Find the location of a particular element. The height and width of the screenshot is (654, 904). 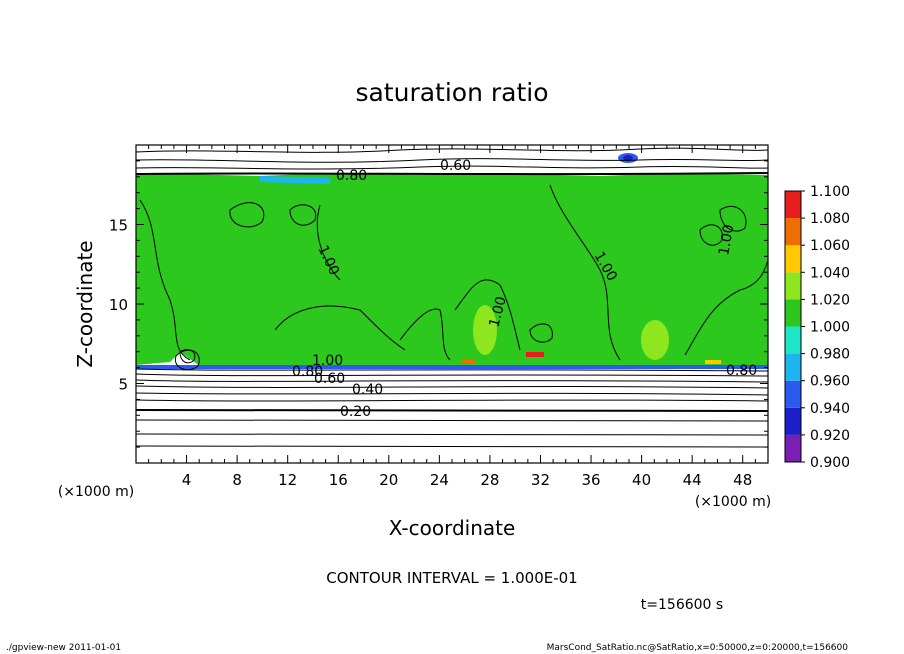

x-tick-label: 24 is located at coordinates (439, 480).